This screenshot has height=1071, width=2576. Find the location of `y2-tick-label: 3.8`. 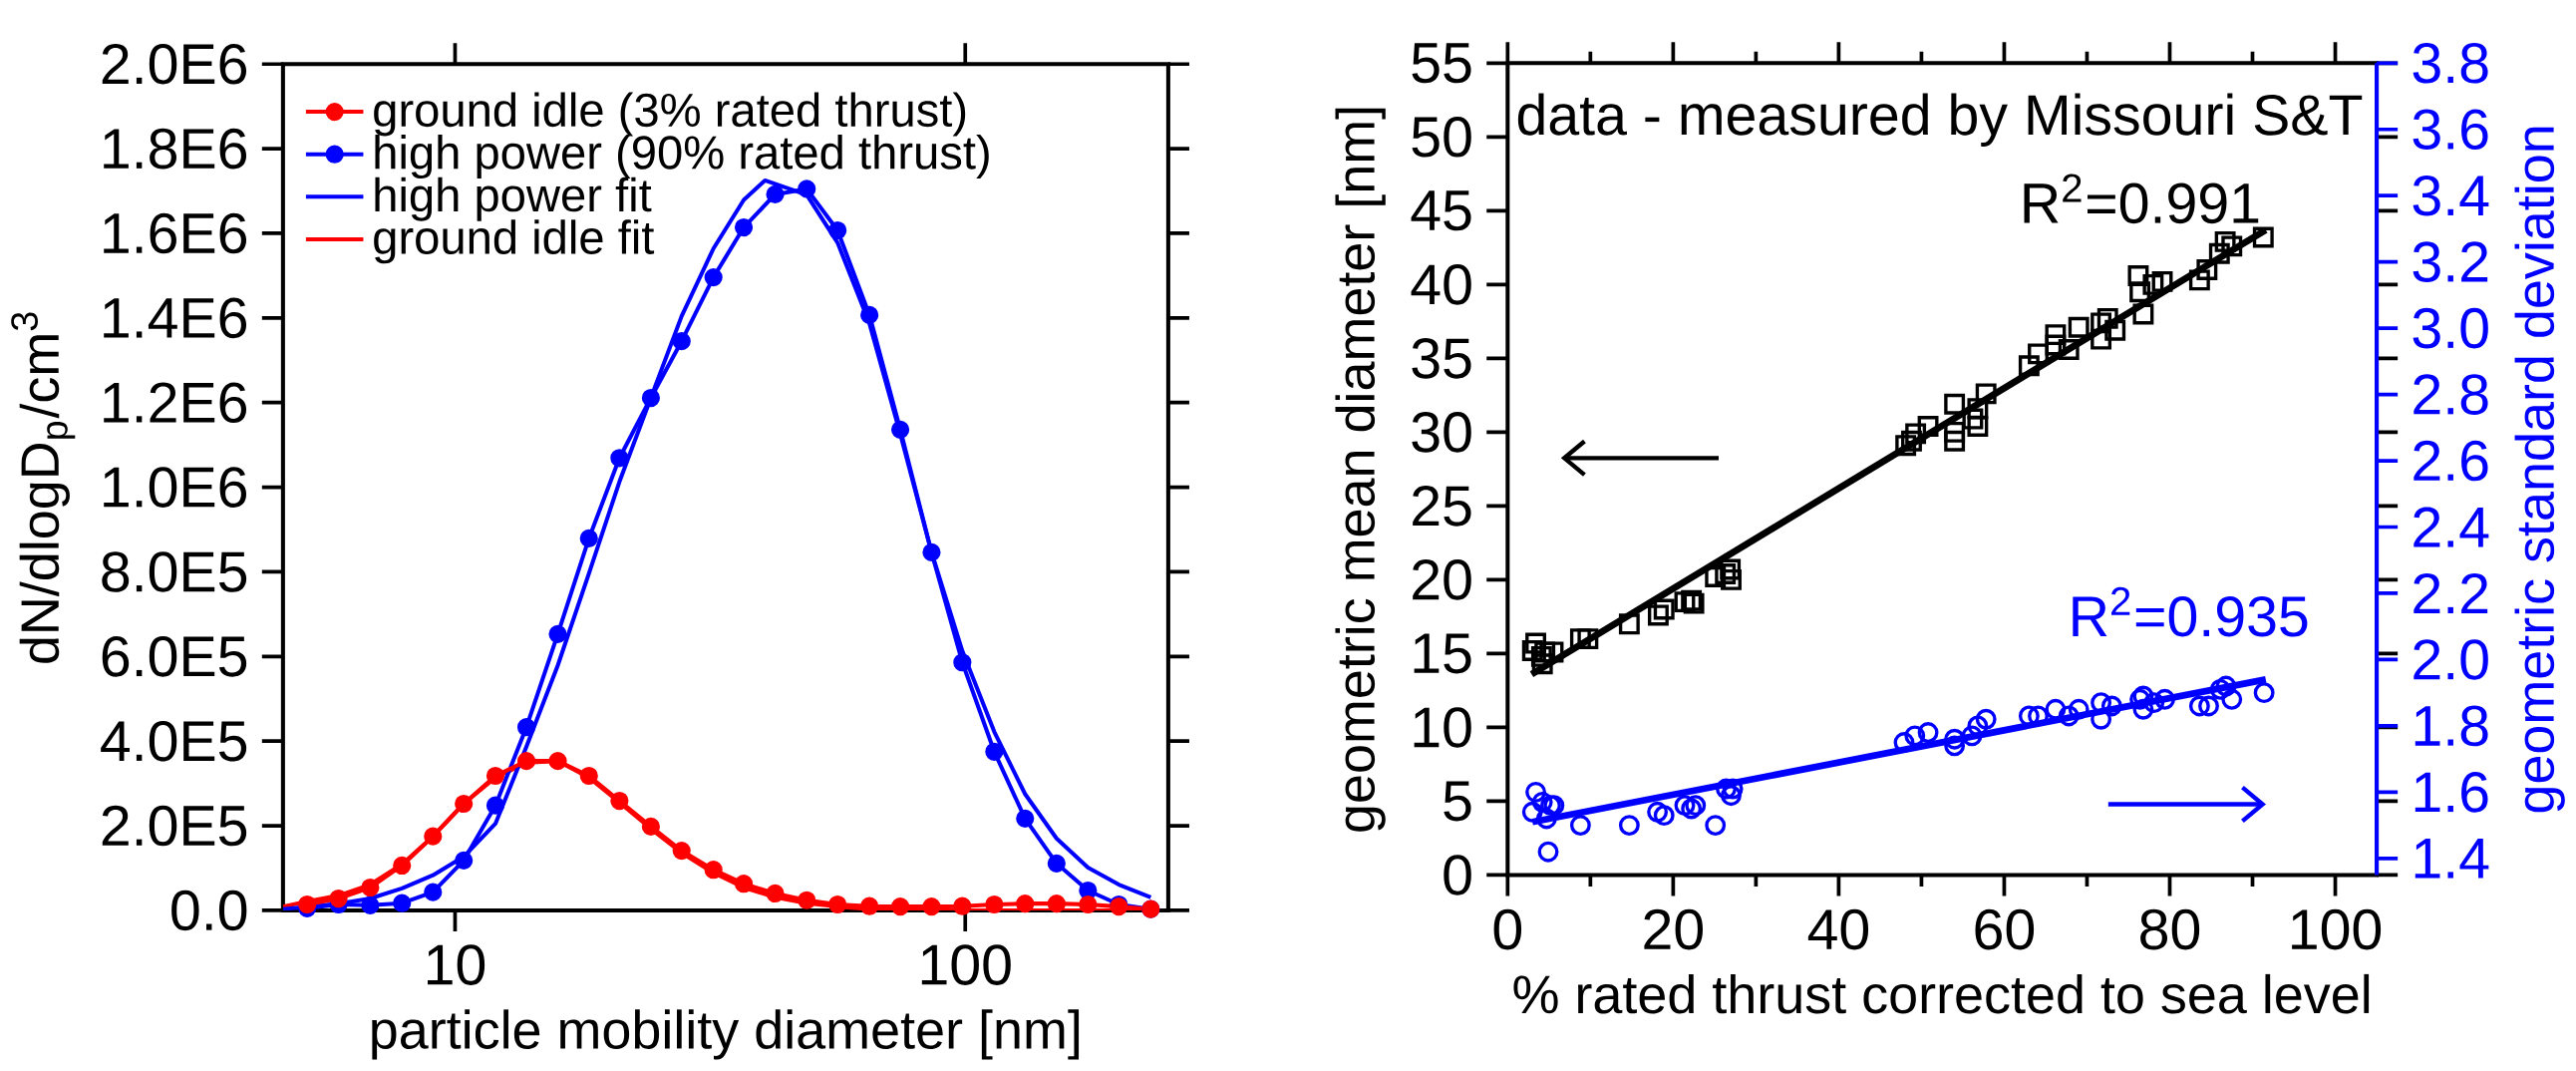

y2-tick-label: 3.8 is located at coordinates (2450, 63).